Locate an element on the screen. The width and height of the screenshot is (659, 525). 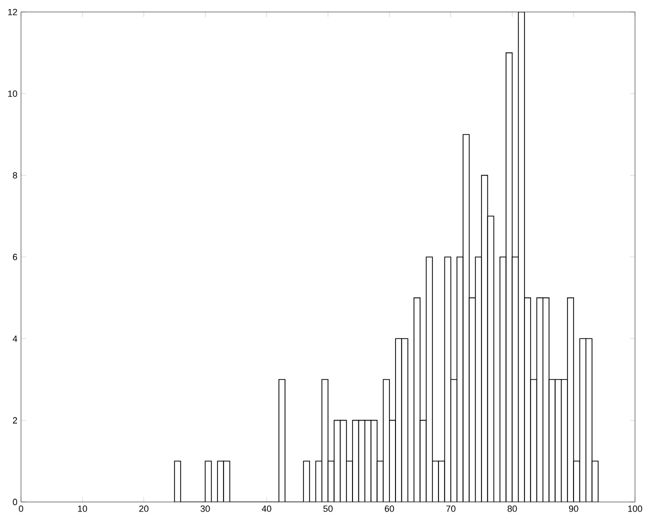
x-tick-label: 10 is located at coordinates (83, 509).